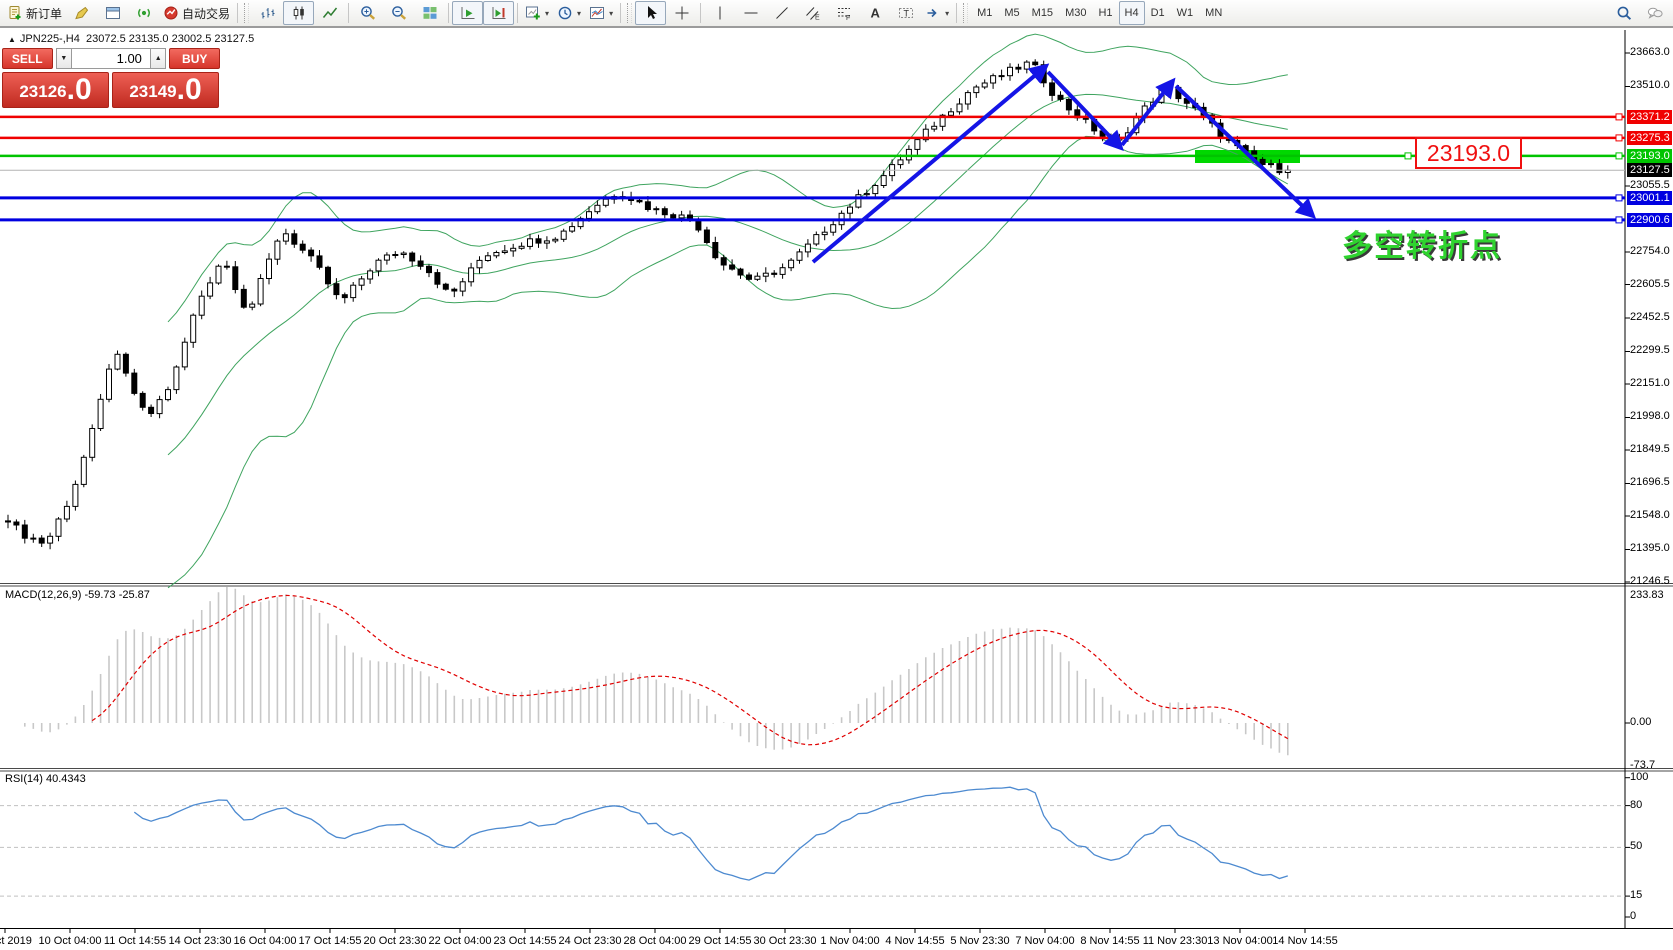 This screenshot has width=1673, height=950. I want to click on rsi-axis-tick: 100, so click(1639, 777).